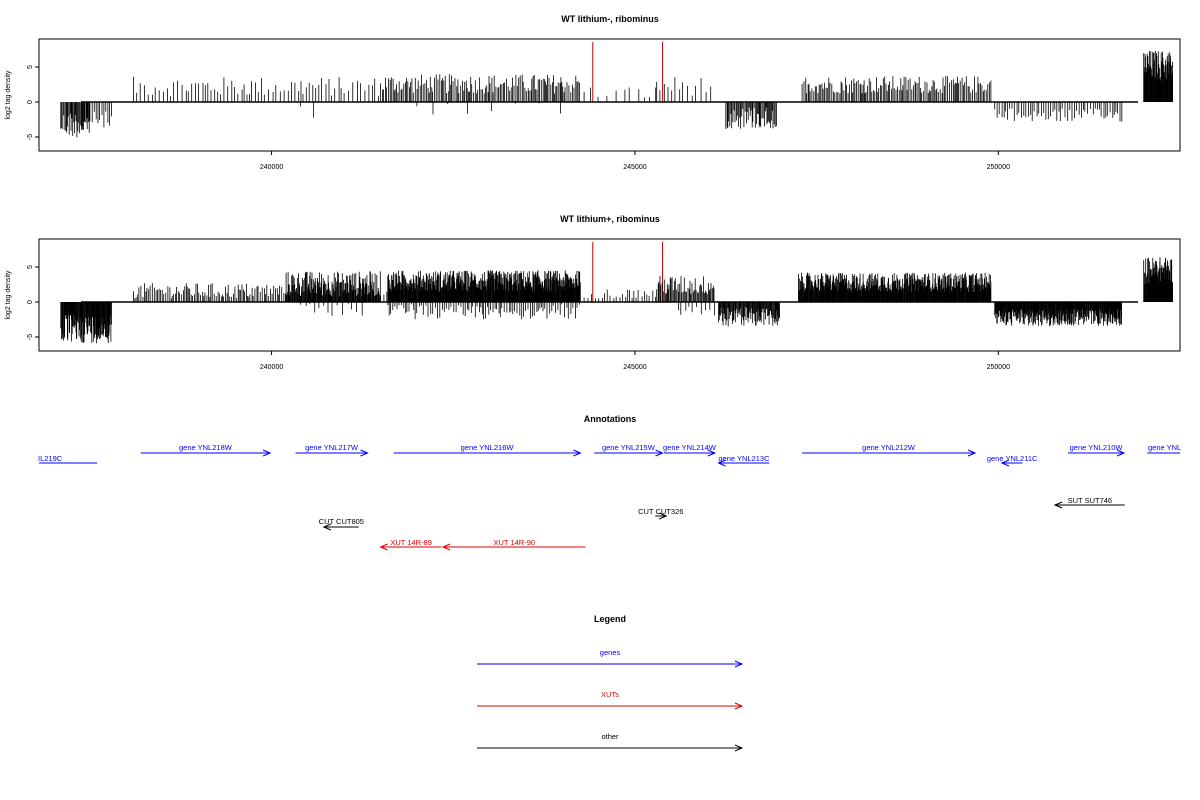 The image size is (1200, 800). What do you see at coordinates (610, 658) in the screenshot?
I see `legend-item: genes` at bounding box center [610, 658].